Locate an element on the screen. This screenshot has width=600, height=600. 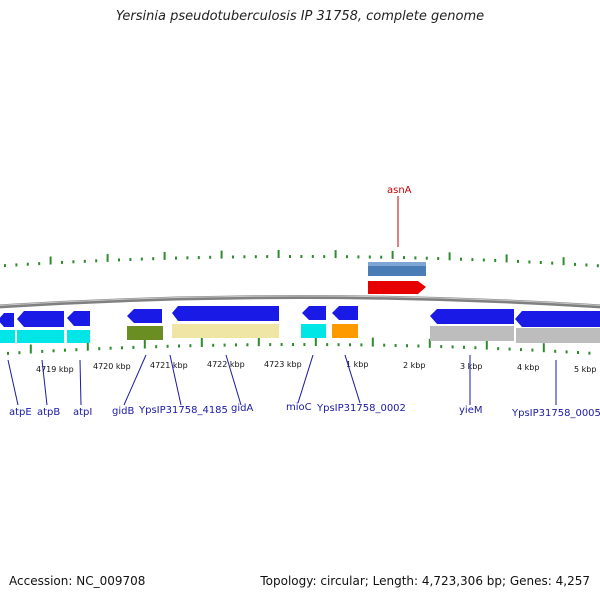
kbp-label-4: 4 kbp is located at coordinates (528, 367).